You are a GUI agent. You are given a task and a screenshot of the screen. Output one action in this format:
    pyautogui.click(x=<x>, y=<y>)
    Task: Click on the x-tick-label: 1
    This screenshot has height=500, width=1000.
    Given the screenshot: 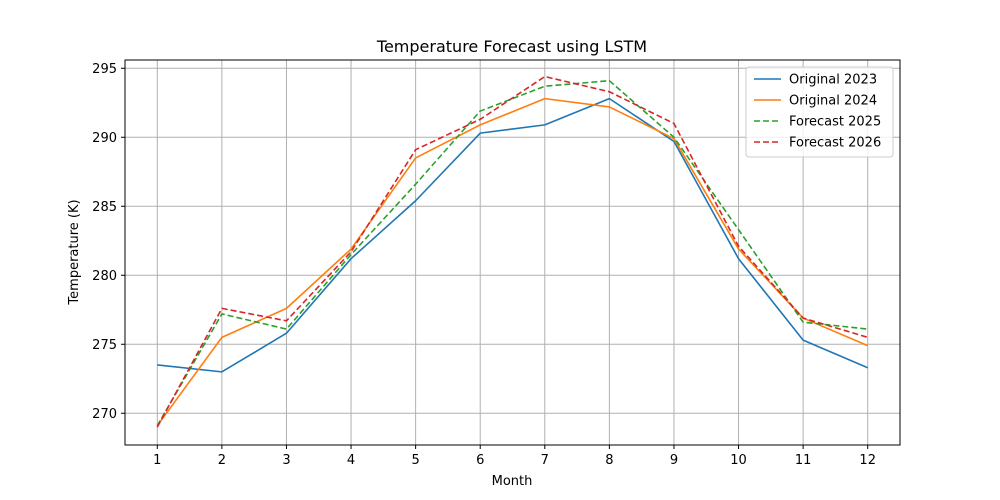 What is the action you would take?
    pyautogui.click(x=157, y=460)
    